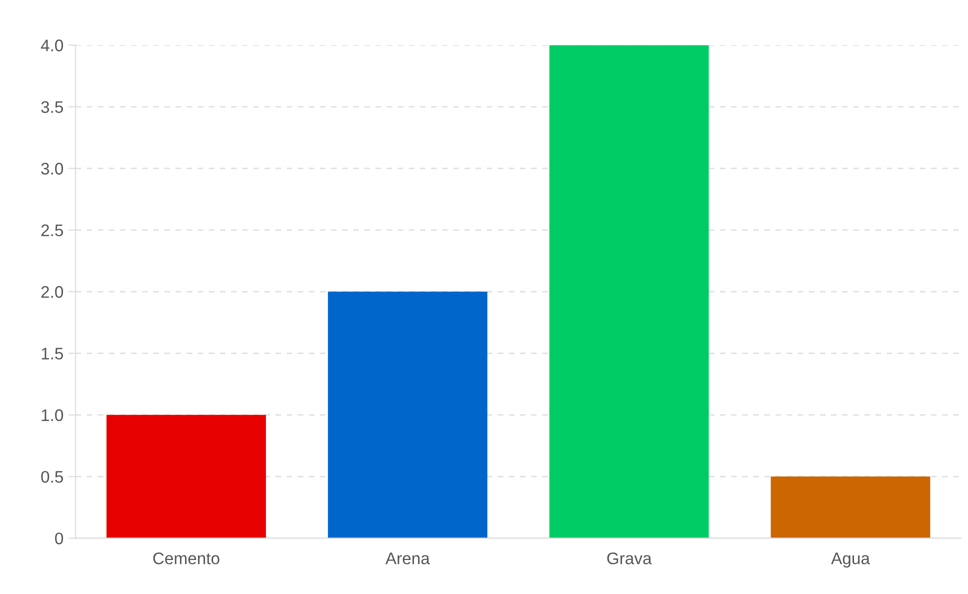 The width and height of the screenshot is (968, 594). Describe the element at coordinates (52, 354) in the screenshot. I see `y-tick-label: 1.5` at that location.